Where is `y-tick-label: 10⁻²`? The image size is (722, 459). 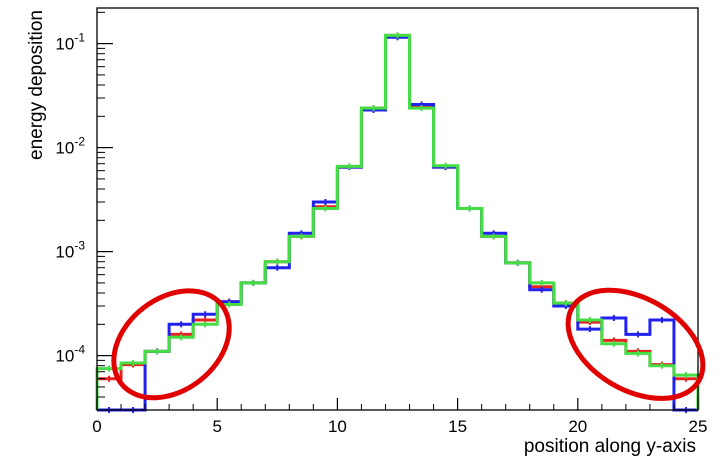
y-tick-label: 10⁻² is located at coordinates (70, 146).